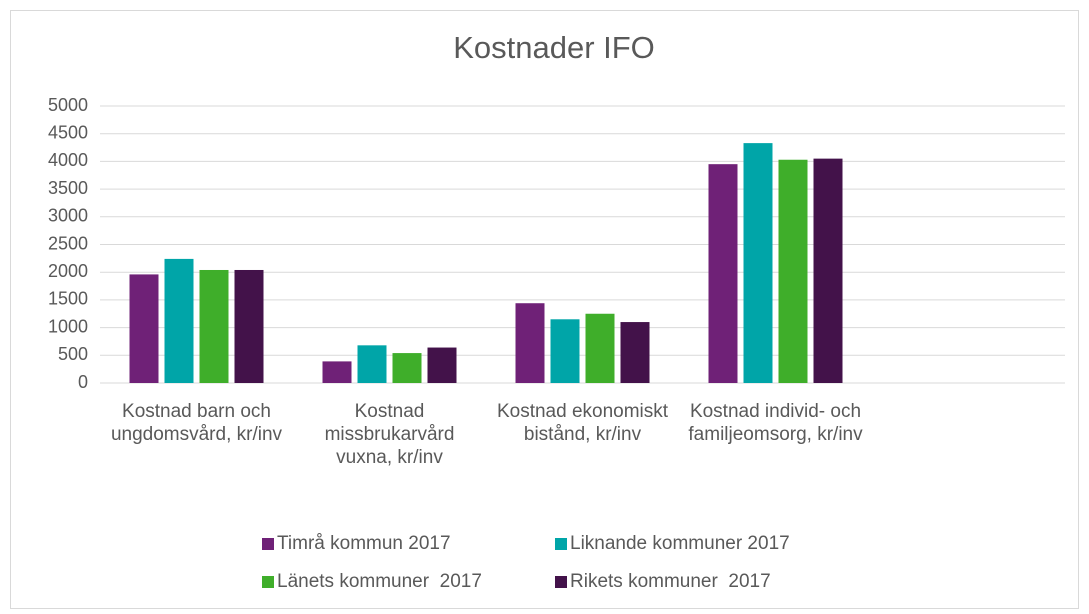  I want to click on x-tick-label: Kostnad missbrukarvård vuxna, kr/inv, so click(389, 434).